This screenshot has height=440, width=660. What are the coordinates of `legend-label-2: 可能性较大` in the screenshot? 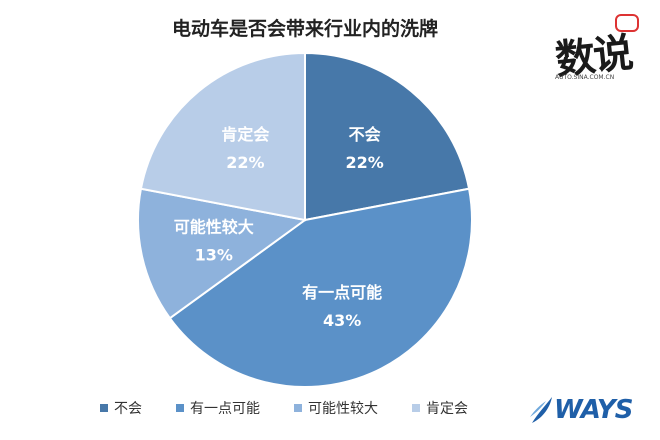 It's located at (343, 409).